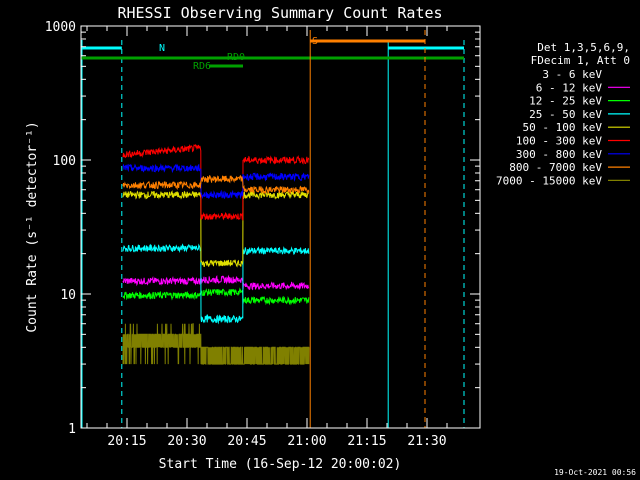  I want to click on x-axis-label: Start Time (16-Sep-12 20:00:02), so click(280, 464).